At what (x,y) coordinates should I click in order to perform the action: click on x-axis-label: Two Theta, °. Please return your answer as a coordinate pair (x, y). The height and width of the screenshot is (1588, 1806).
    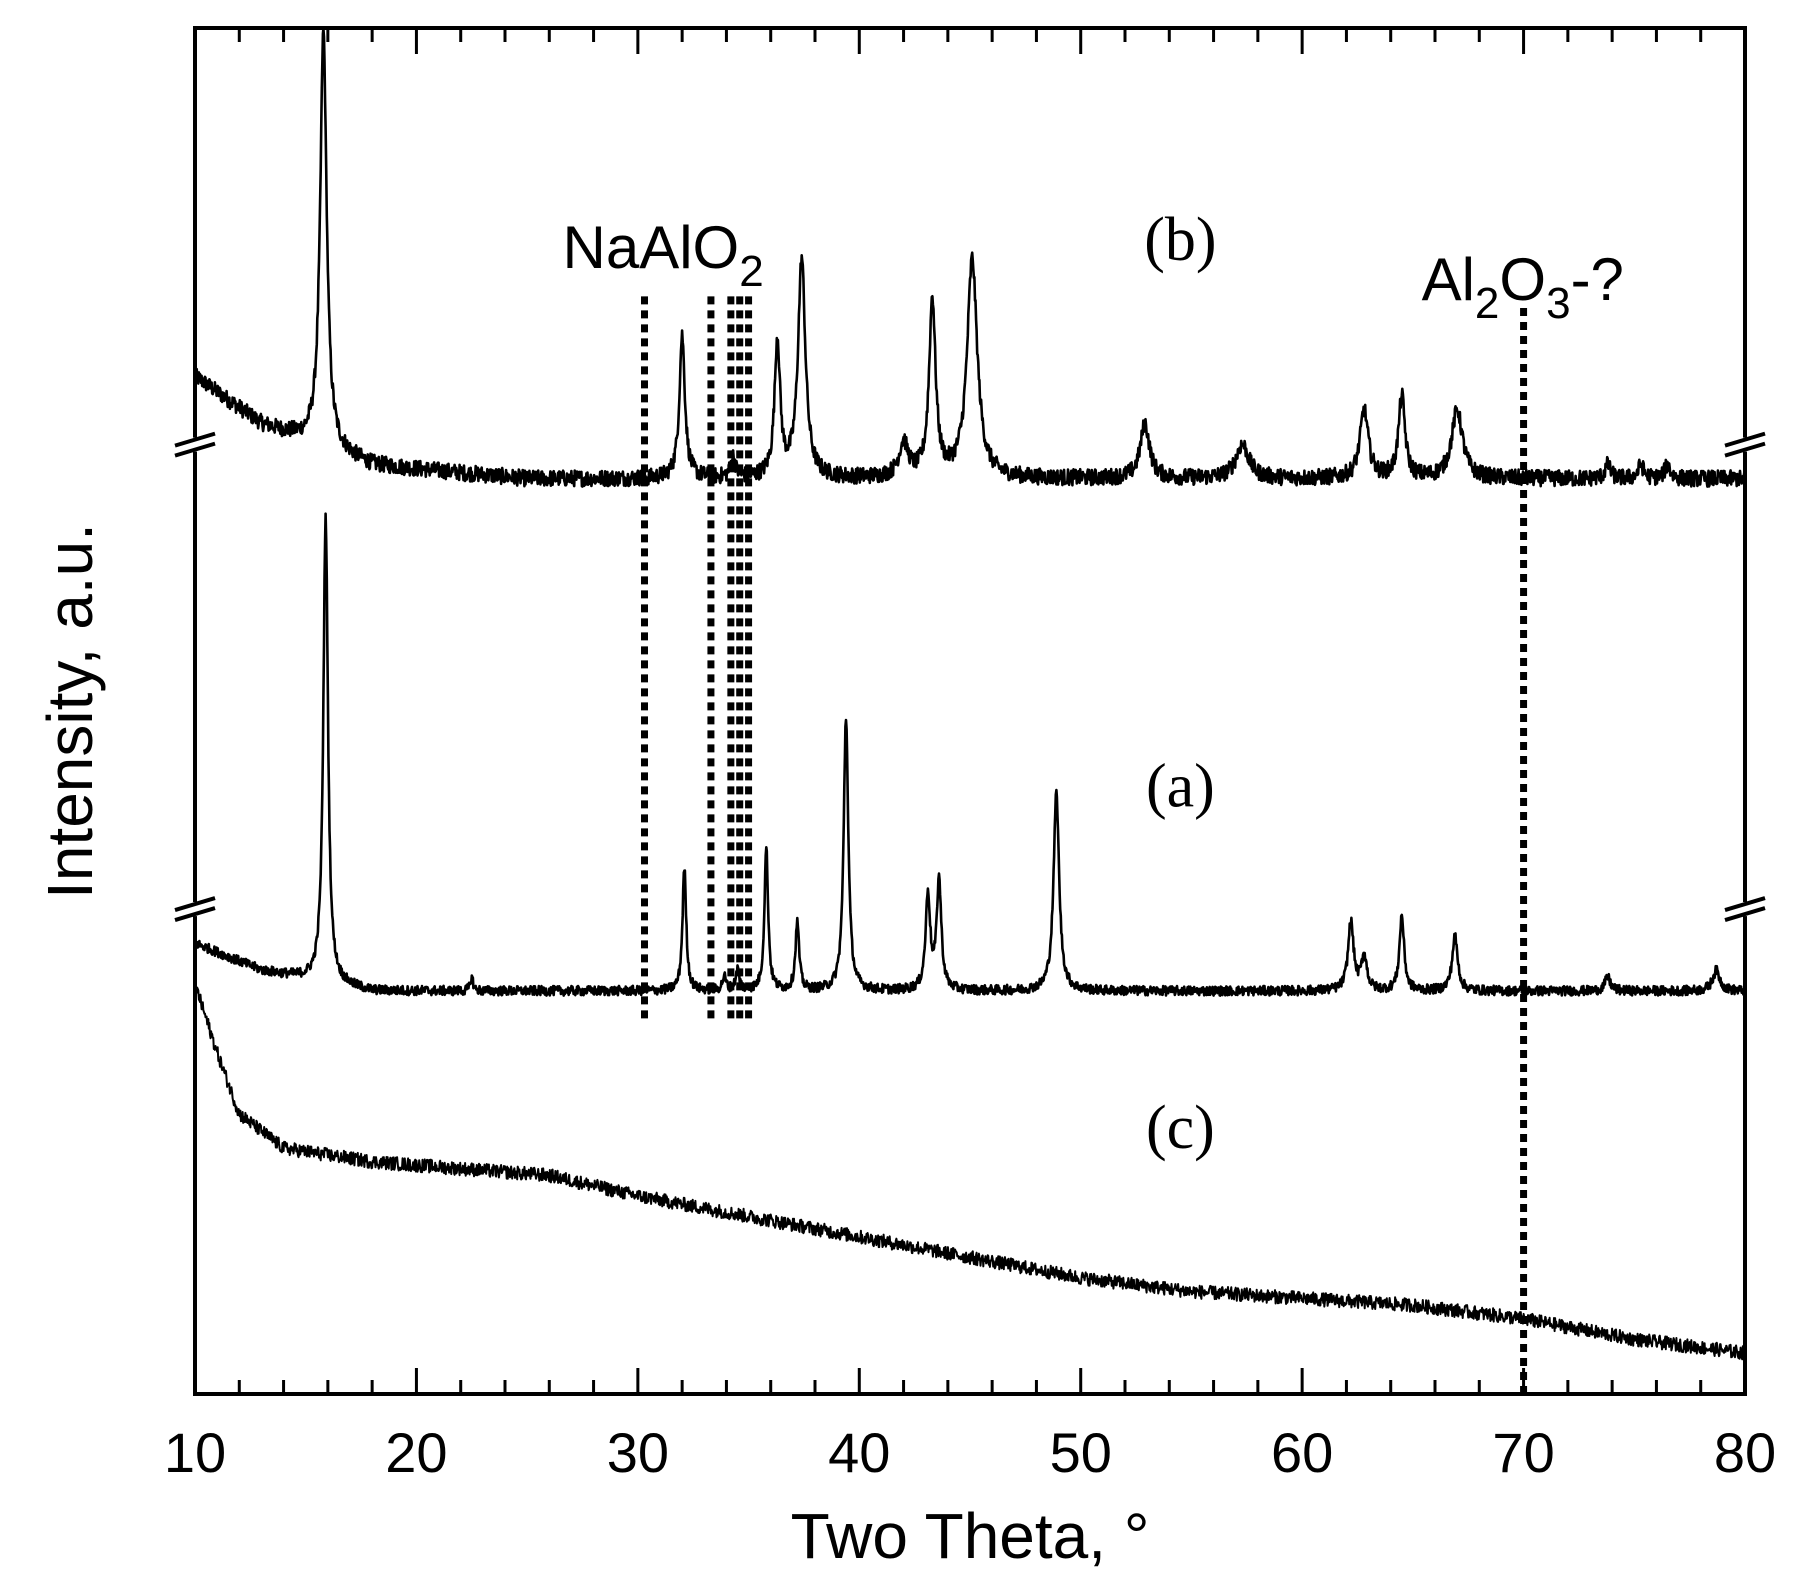
    Looking at the image, I should click on (970, 1536).